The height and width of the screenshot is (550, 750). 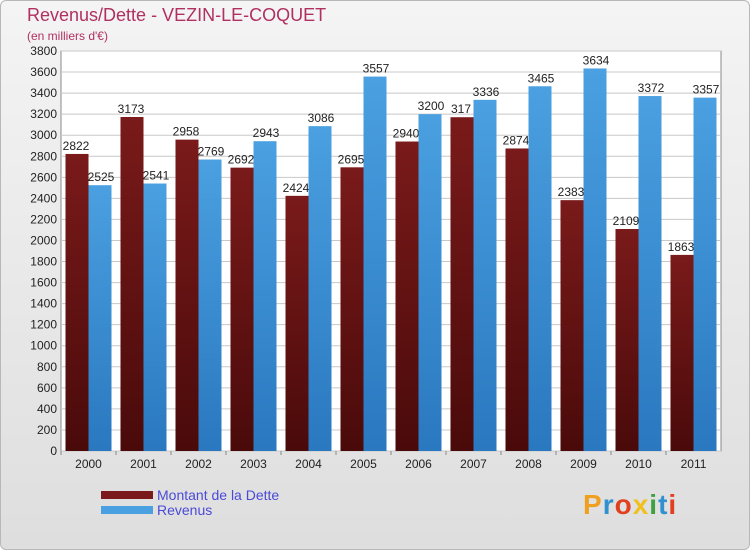 I want to click on y-tick-label: 0, so click(x=53, y=451).